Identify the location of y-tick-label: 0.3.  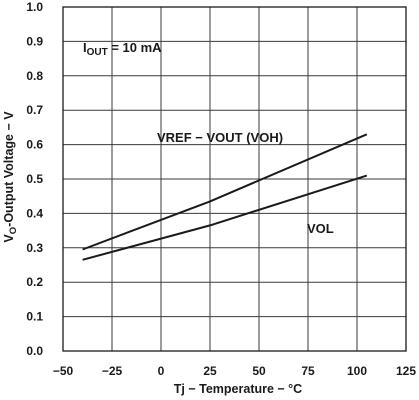
(34, 248).